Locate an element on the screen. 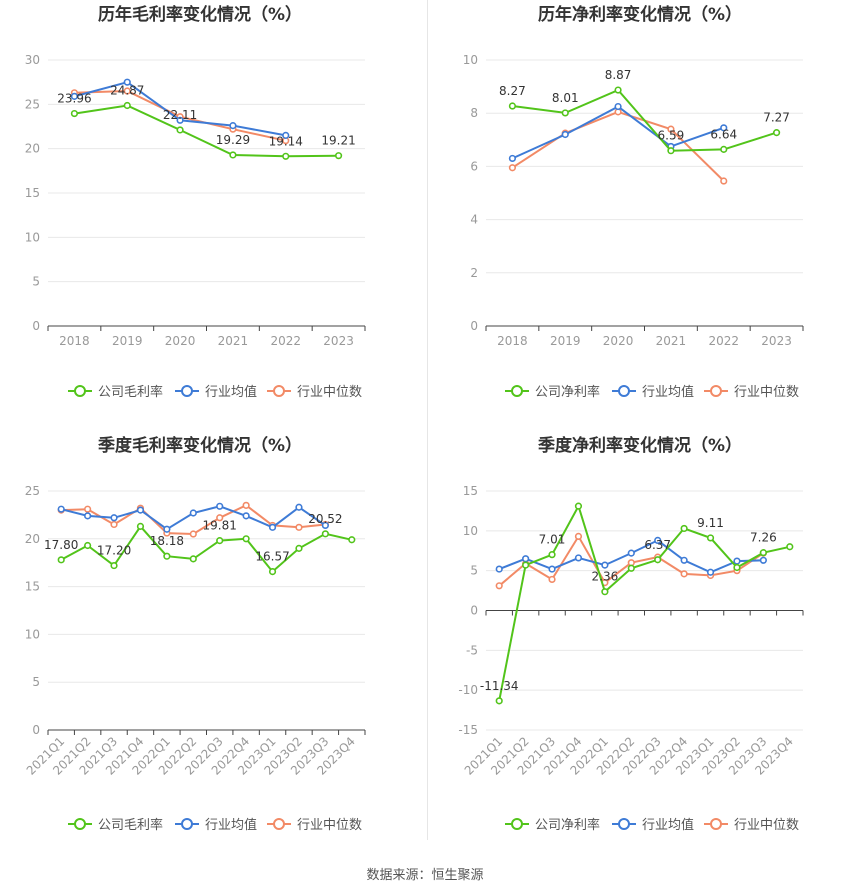  legend-label-company: 公司净利率 is located at coordinates (567, 392).